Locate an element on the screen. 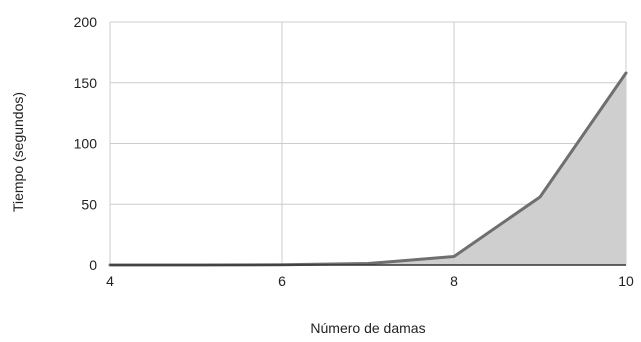 The width and height of the screenshot is (641, 342). x-tick-label-6: 6 is located at coordinates (282, 281).